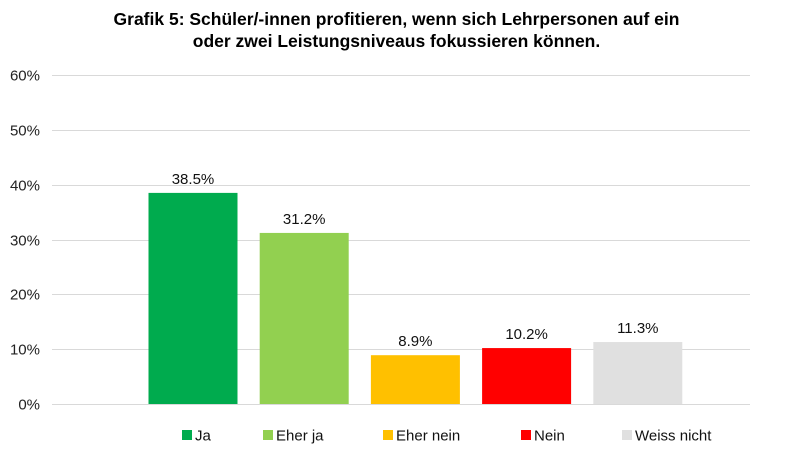 This screenshot has height=461, width=793. What do you see at coordinates (415, 379) in the screenshot?
I see `bar-eher-nein` at bounding box center [415, 379].